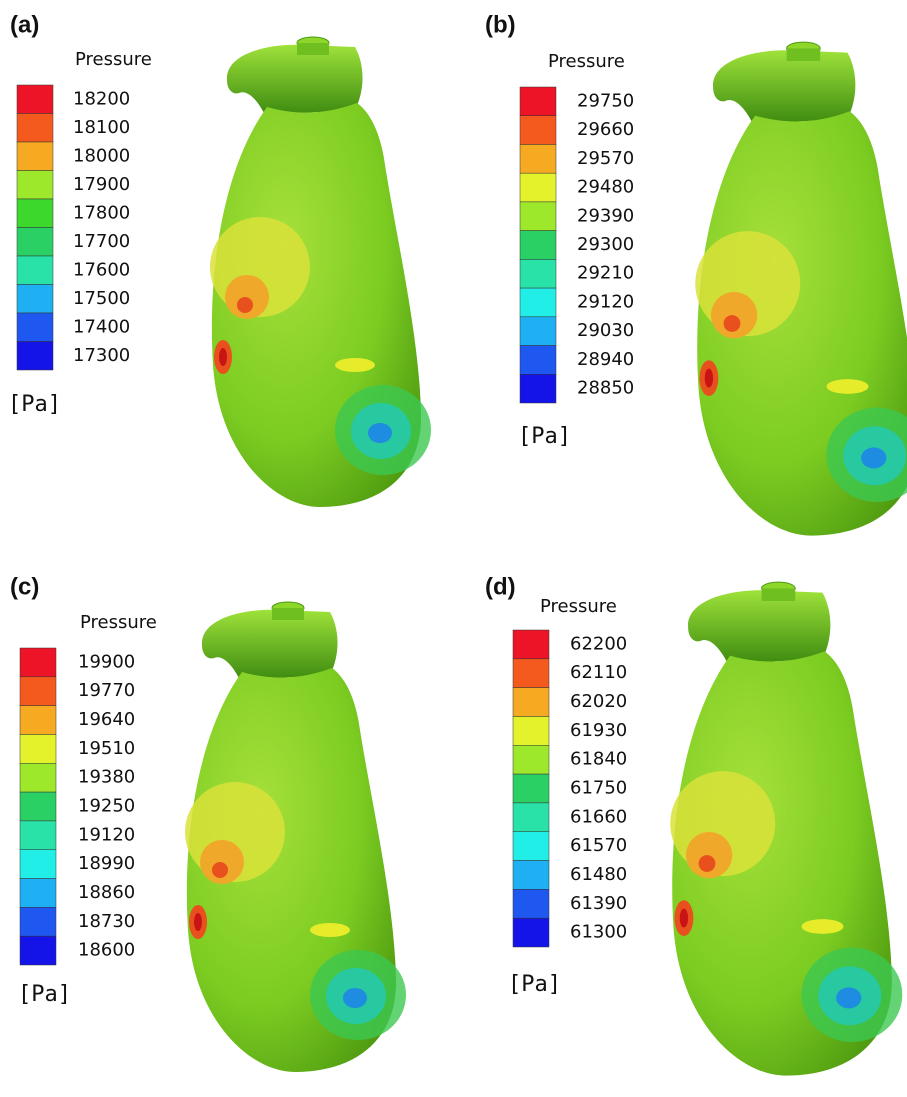 This screenshot has width=907, height=1097. Describe the element at coordinates (101, 184) in the screenshot. I see `tick-label: 17900` at that location.